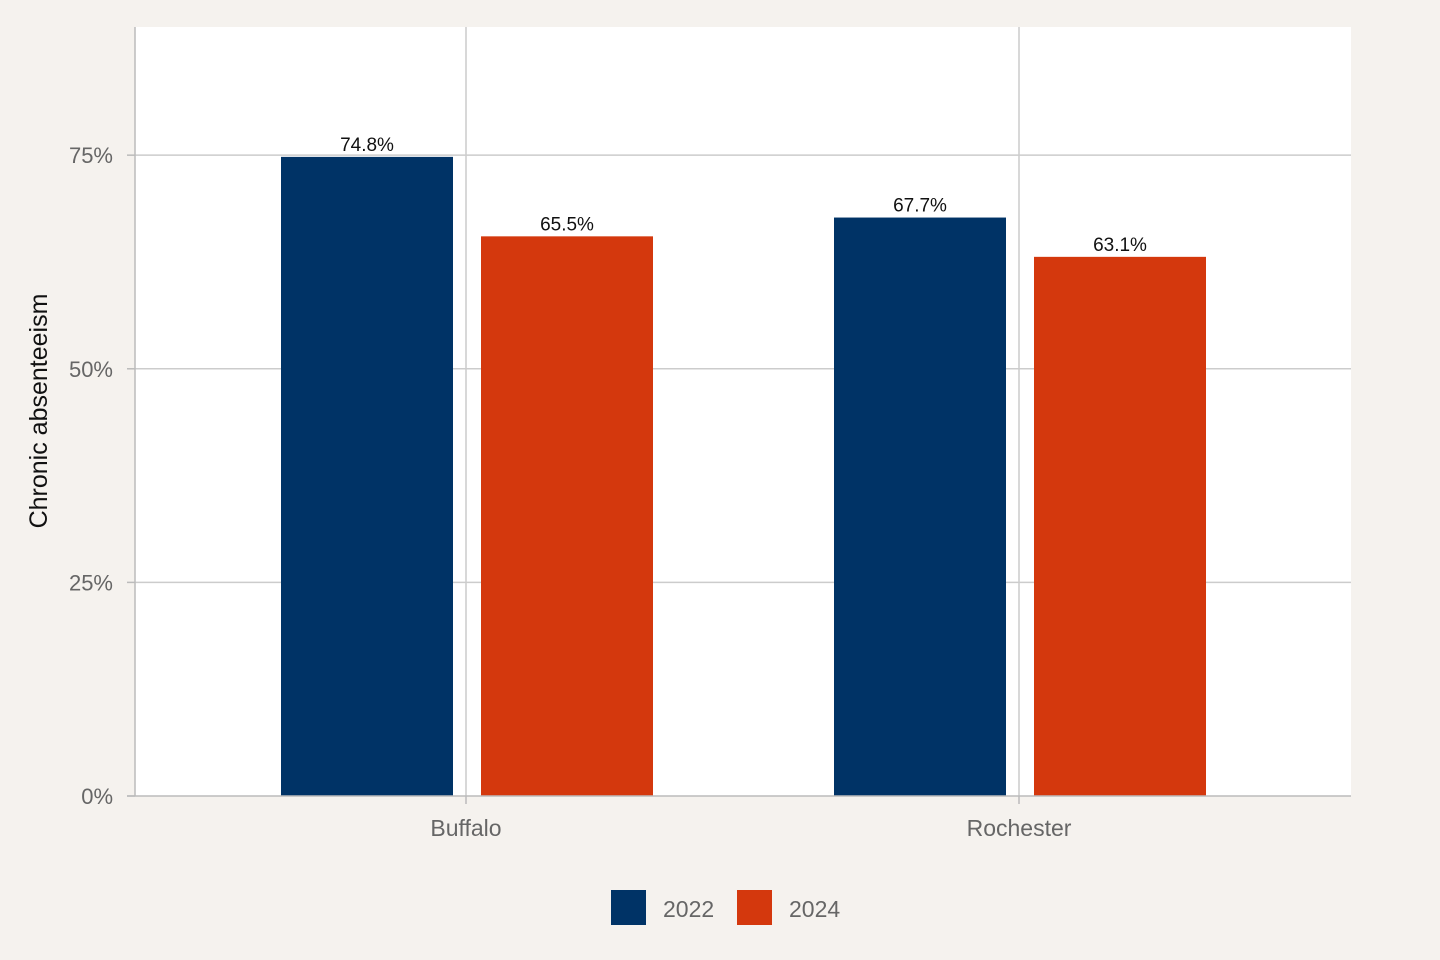 This screenshot has width=1440, height=960. I want to click on legend-key-2022, so click(628, 907).